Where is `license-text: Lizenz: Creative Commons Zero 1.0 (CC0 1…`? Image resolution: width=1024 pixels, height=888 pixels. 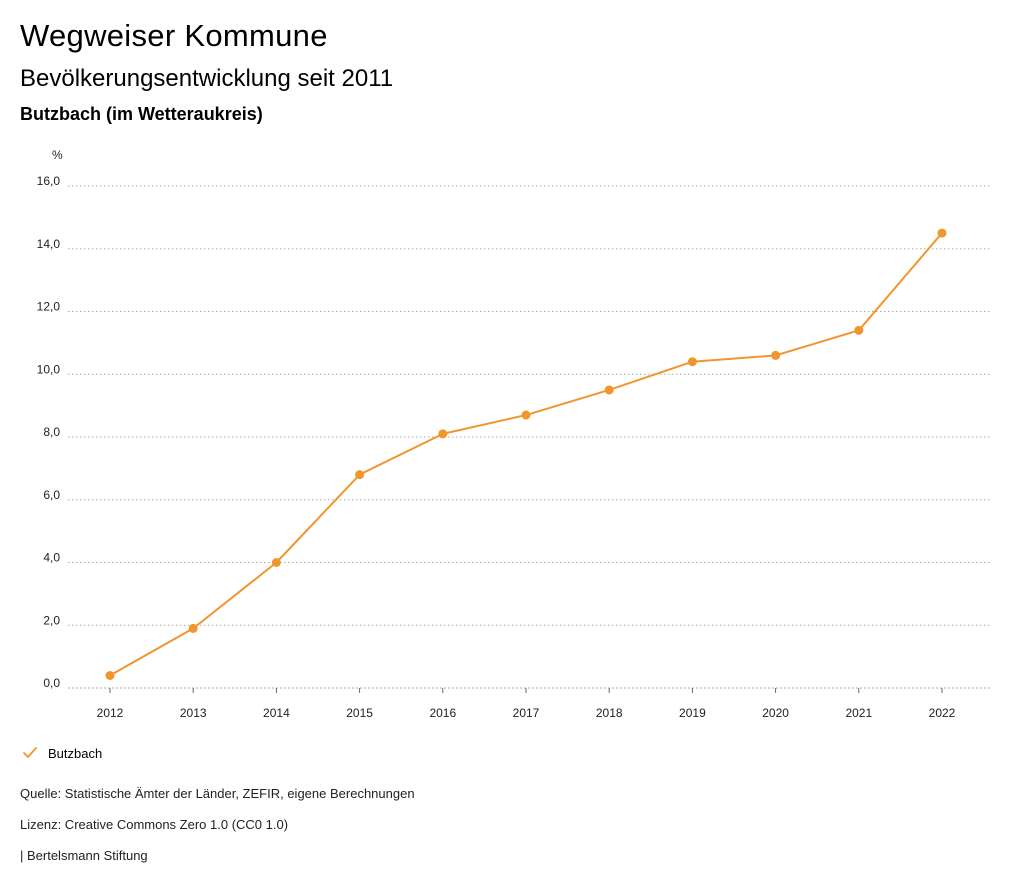 license-text: Lizenz: Creative Commons Zero 1.0 (CC0 1… is located at coordinates (154, 824).